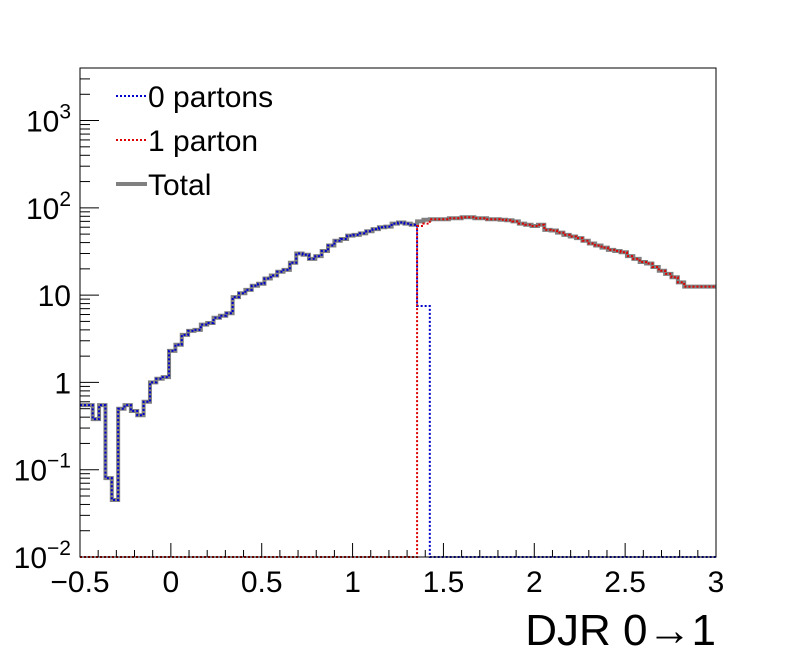 The height and width of the screenshot is (672, 796). Describe the element at coordinates (59, 548) in the screenshot. I see `y-tick-label-exponent: −2` at that location.